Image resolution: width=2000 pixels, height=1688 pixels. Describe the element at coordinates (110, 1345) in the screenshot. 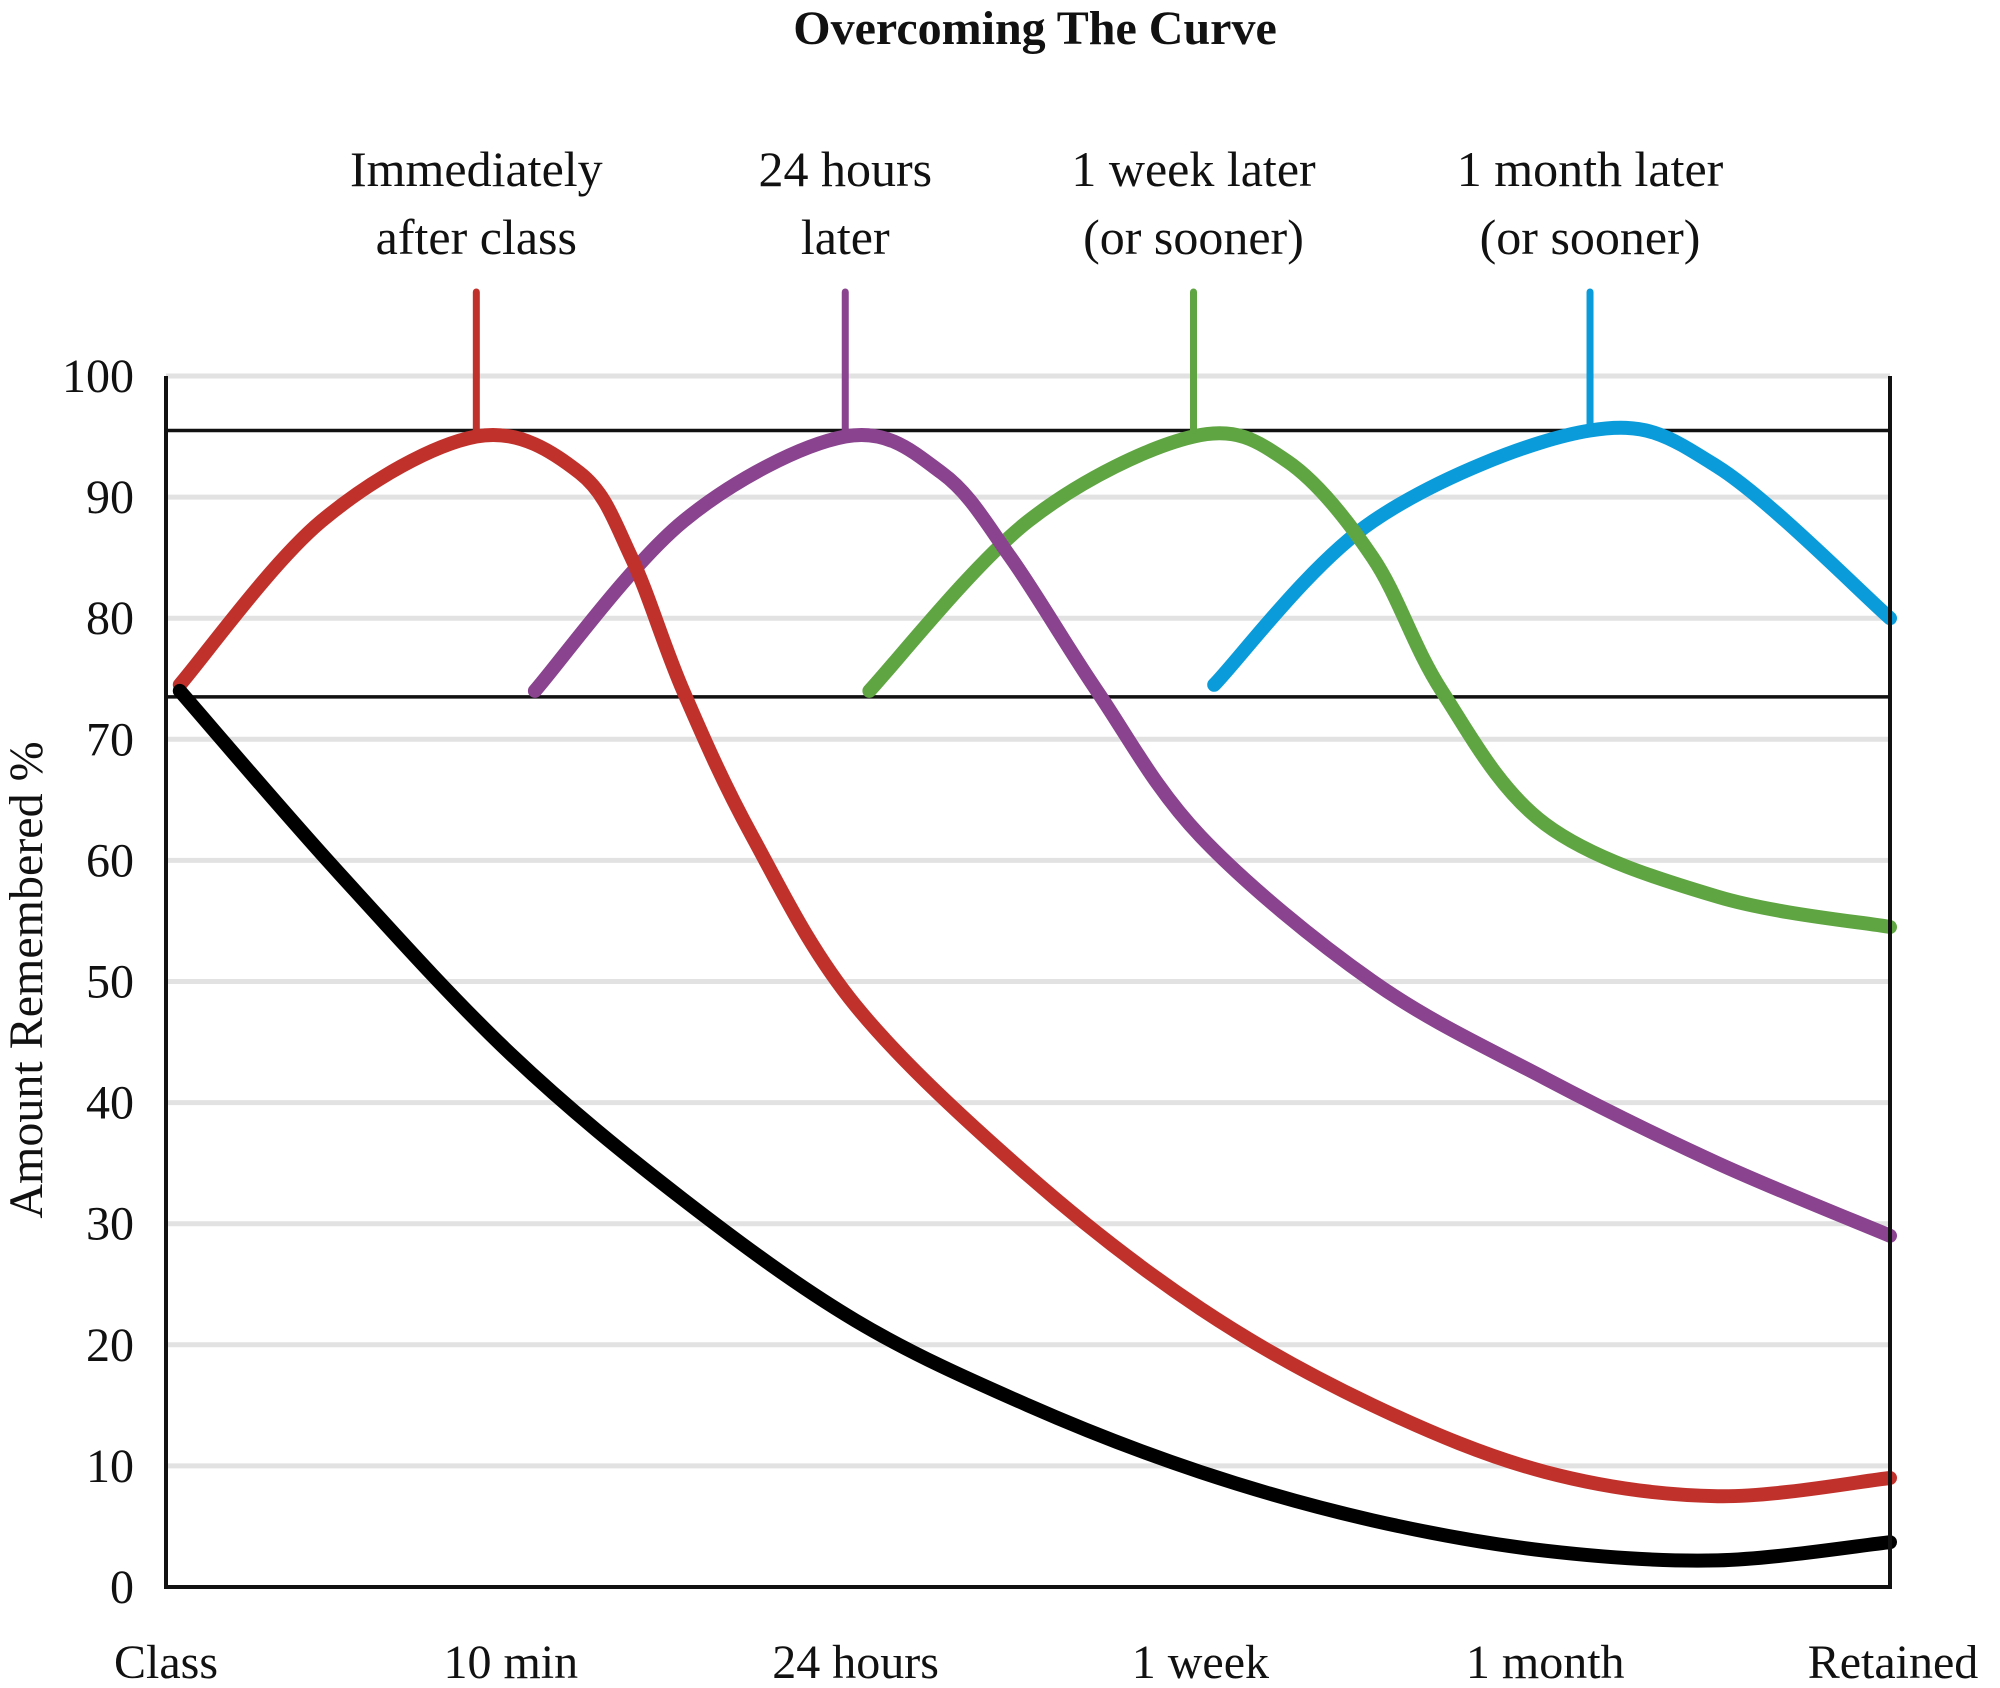

I see `y-tick-label: 20` at that location.